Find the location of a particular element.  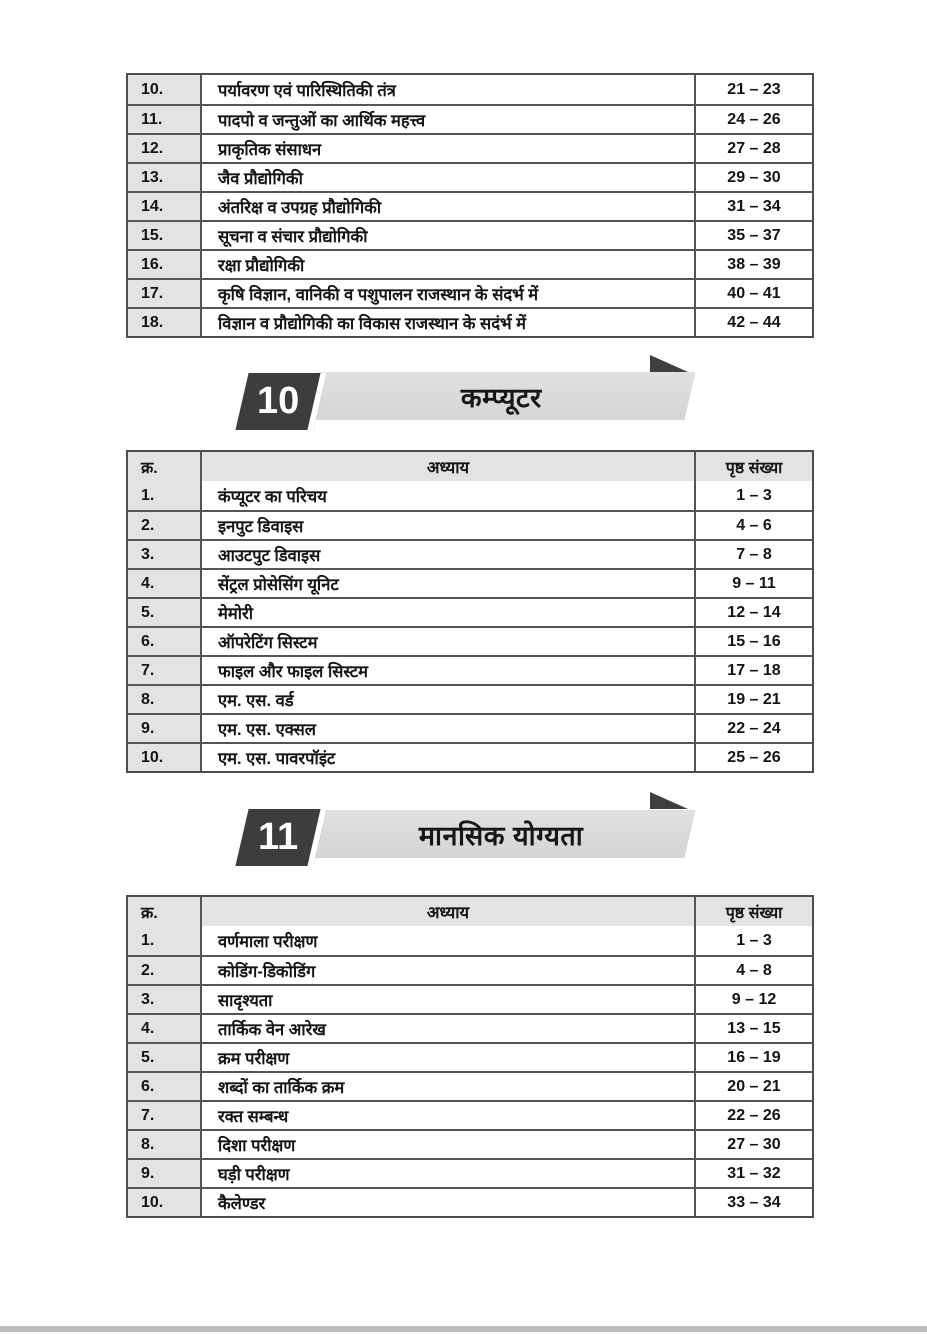

toc-row-number: 16. is located at coordinates (165, 264).